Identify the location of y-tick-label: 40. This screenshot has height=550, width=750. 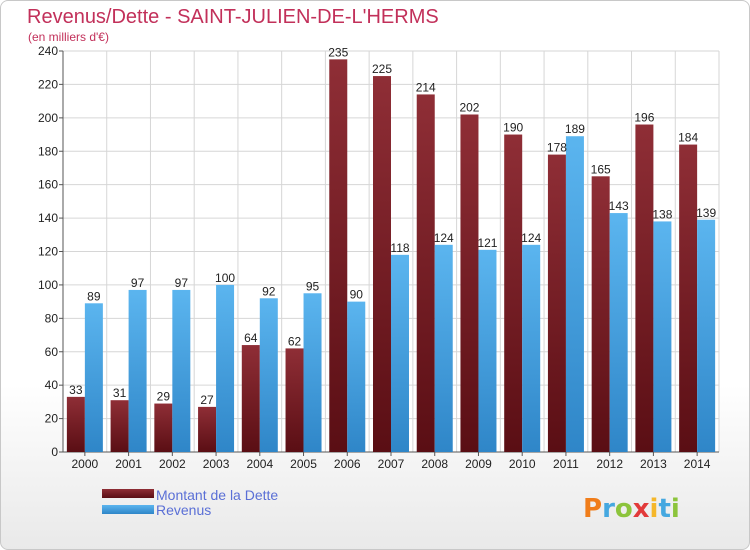
(52, 385).